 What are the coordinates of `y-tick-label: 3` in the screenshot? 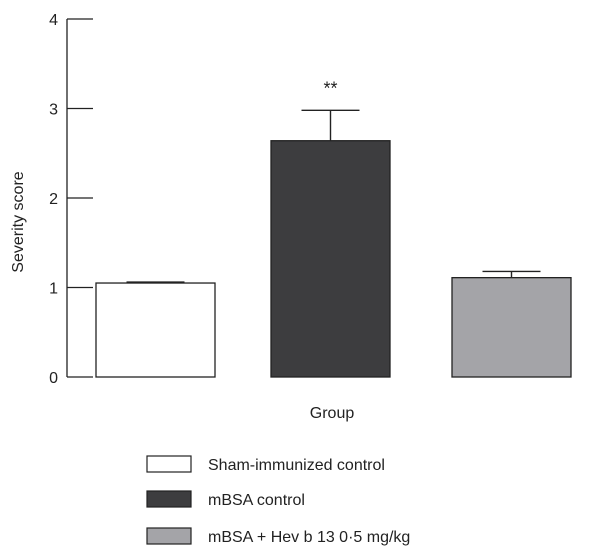 It's located at (53, 110).